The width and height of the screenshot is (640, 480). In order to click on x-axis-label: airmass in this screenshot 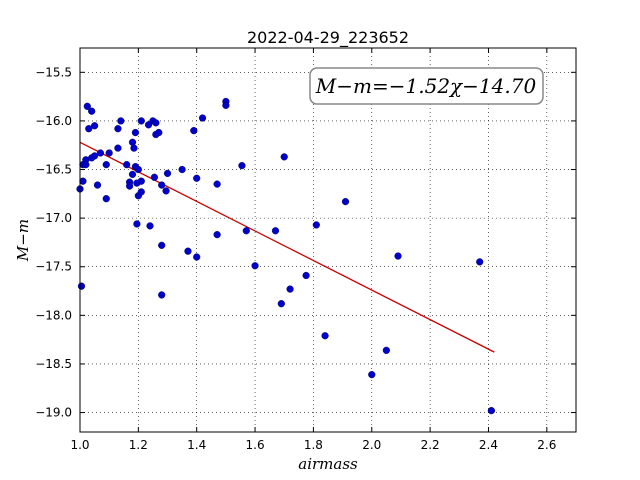, I will do `click(328, 464)`.